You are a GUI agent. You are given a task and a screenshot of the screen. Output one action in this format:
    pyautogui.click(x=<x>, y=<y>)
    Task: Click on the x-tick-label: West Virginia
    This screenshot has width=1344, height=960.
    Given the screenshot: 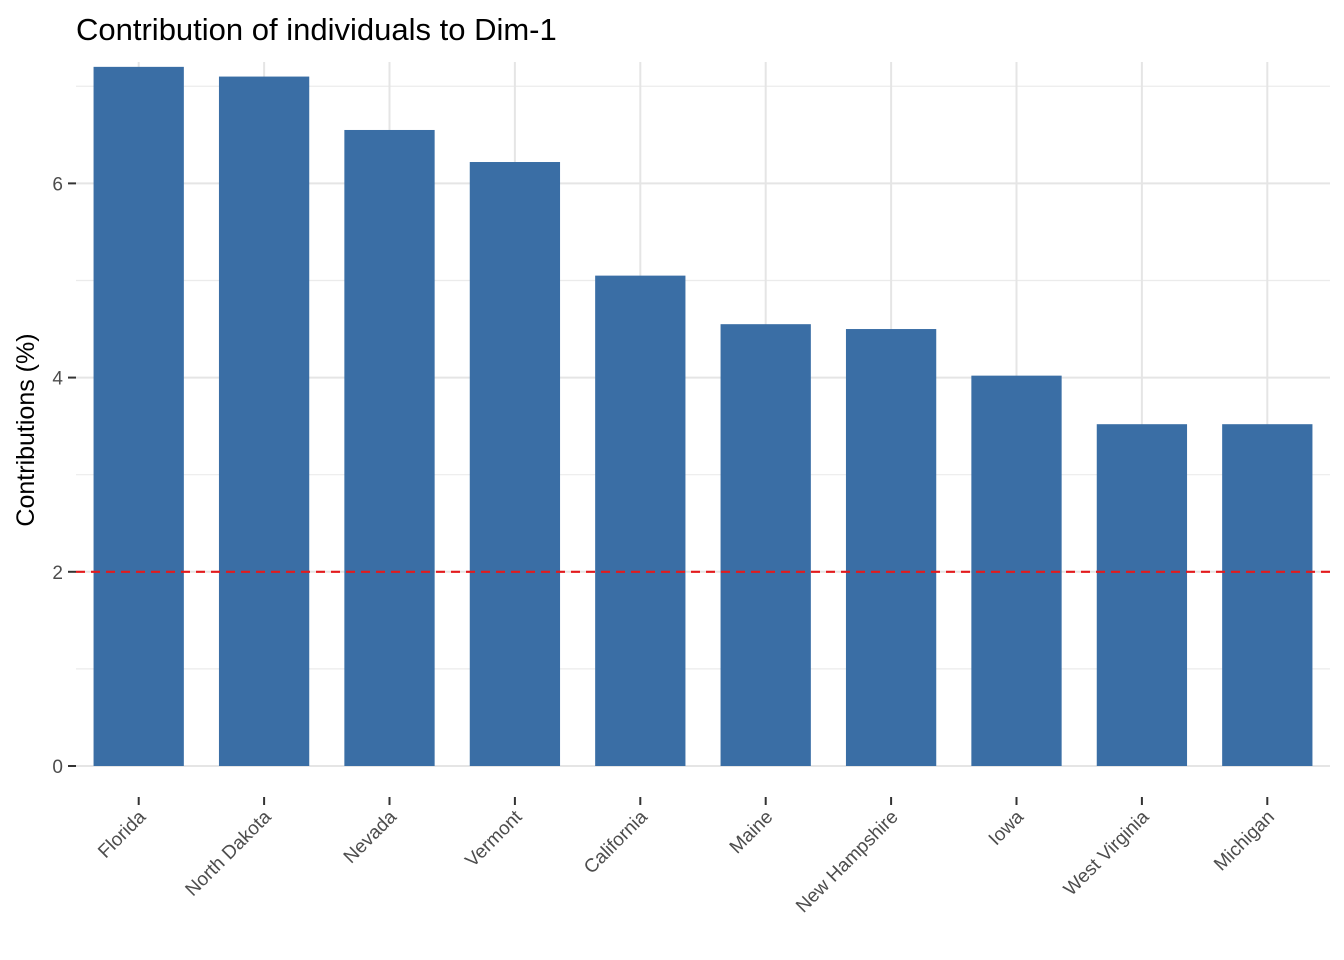 What is the action you would take?
    pyautogui.click(x=1107, y=853)
    